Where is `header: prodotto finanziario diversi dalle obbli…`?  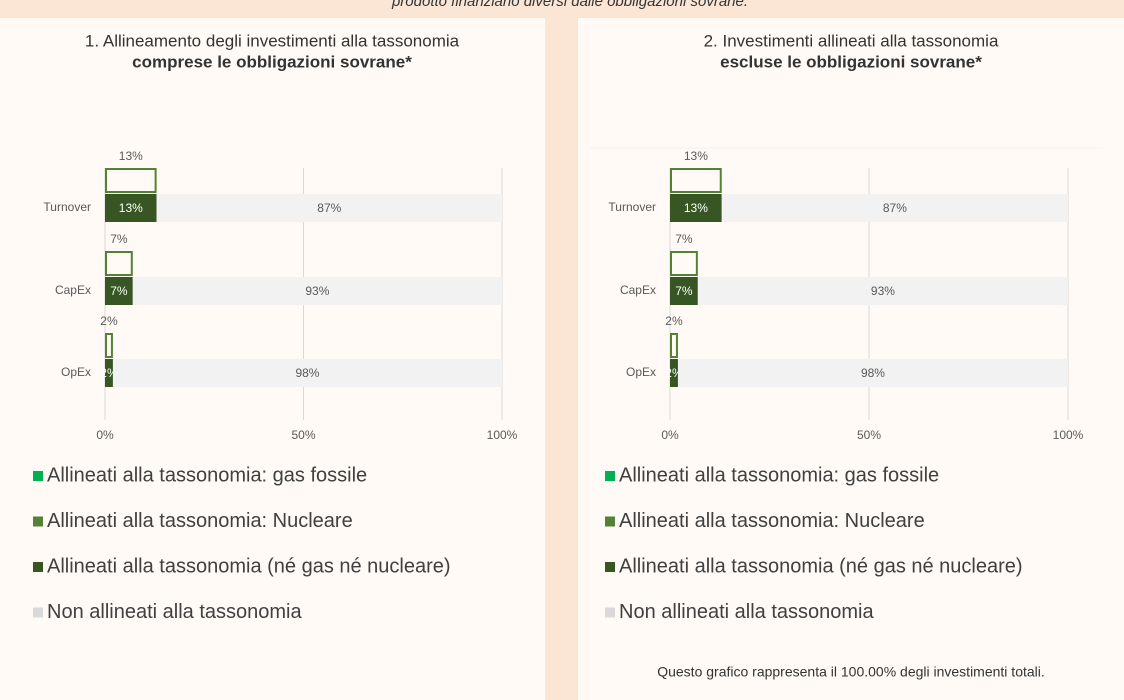 header: prodotto finanziario diversi dalle obbli… is located at coordinates (569, 5).